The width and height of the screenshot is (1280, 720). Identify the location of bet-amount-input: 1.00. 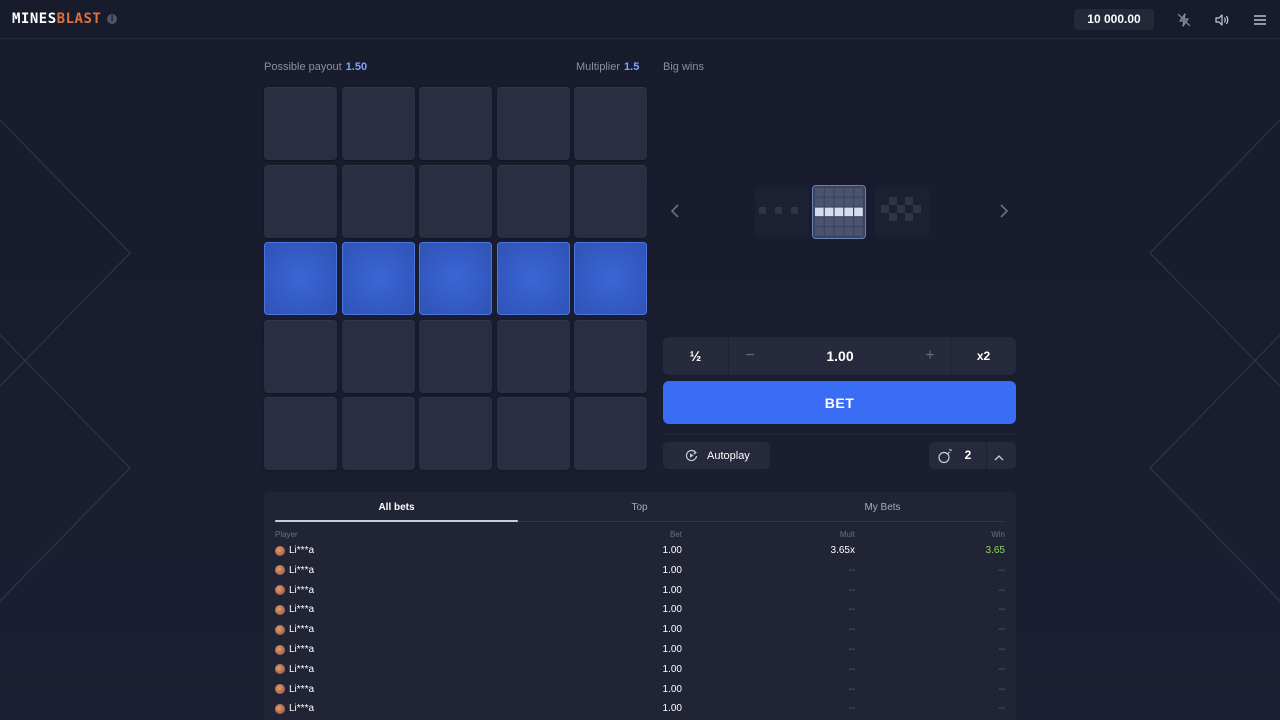
(840, 356).